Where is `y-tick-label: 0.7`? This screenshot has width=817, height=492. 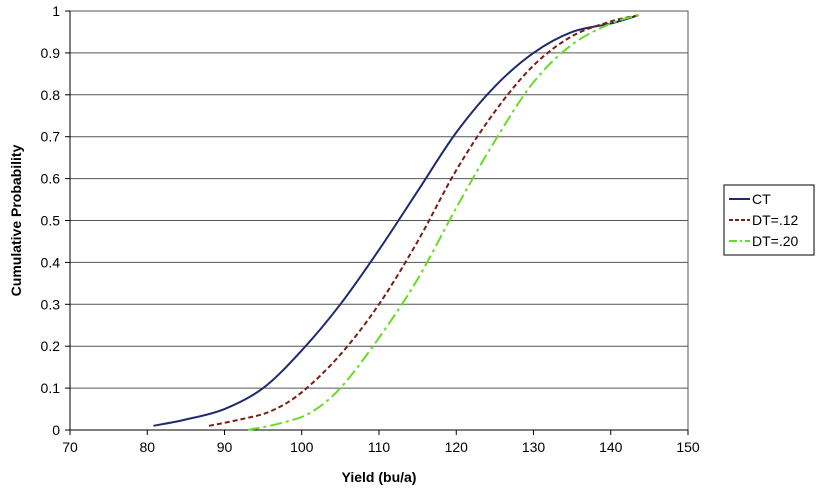 y-tick-label: 0.7 is located at coordinates (51, 137).